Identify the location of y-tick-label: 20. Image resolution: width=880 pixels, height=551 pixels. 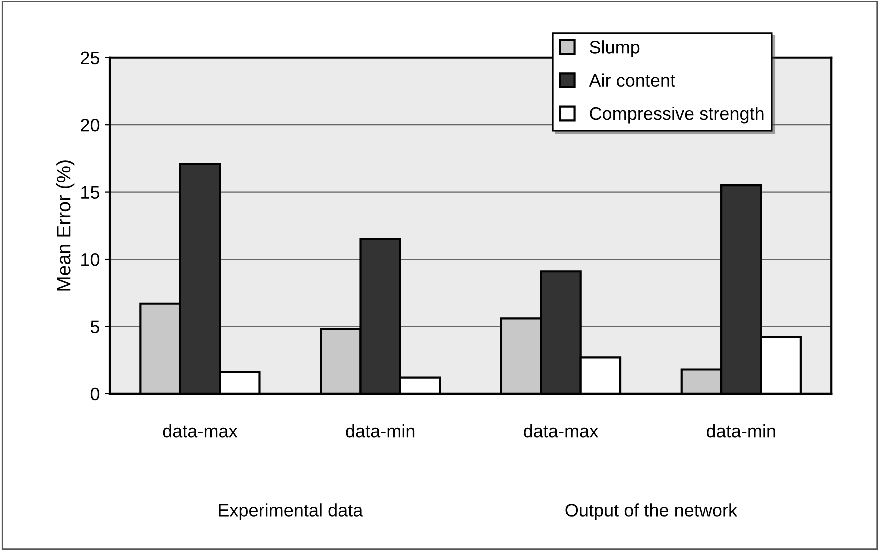
(90, 125).